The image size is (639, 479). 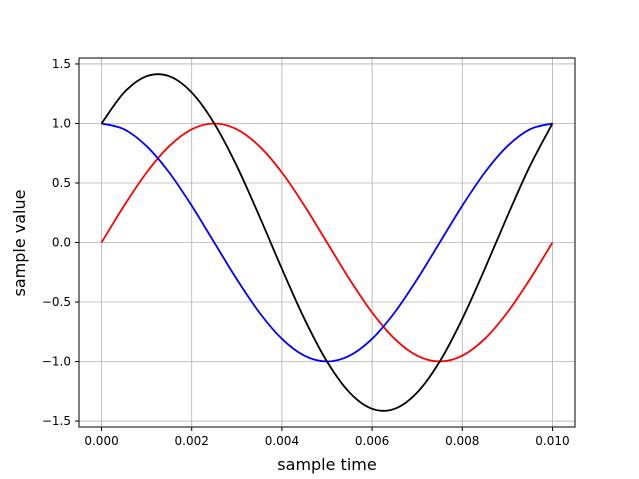 What do you see at coordinates (61, 64) in the screenshot?
I see `y-tick-label: 1.5` at bounding box center [61, 64].